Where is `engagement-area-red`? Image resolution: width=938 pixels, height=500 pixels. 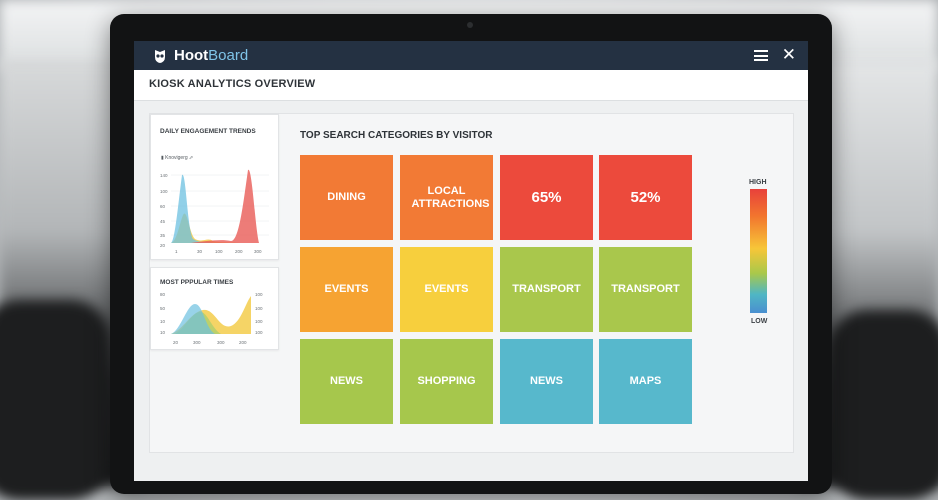
engagement-area-red is located at coordinates (225, 206).